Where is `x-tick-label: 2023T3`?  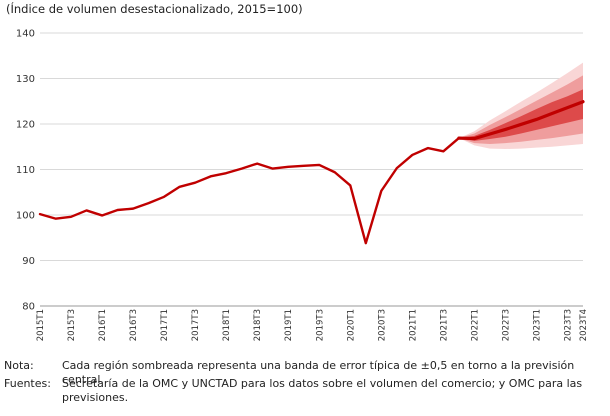
x-tick-label: 2023T3 is located at coordinates (568, 325).